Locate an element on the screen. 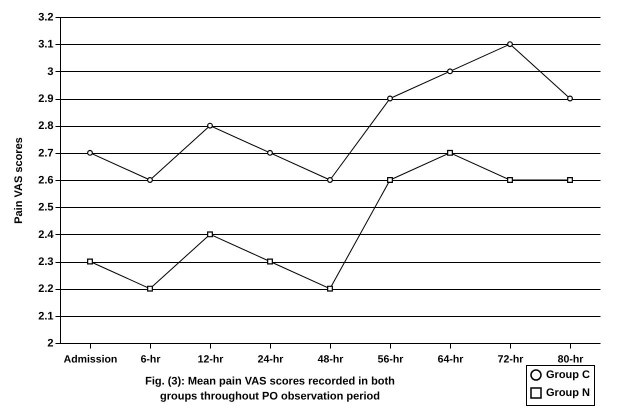 This screenshot has height=416, width=618. y-tick-label: 2.4 is located at coordinates (46, 234).